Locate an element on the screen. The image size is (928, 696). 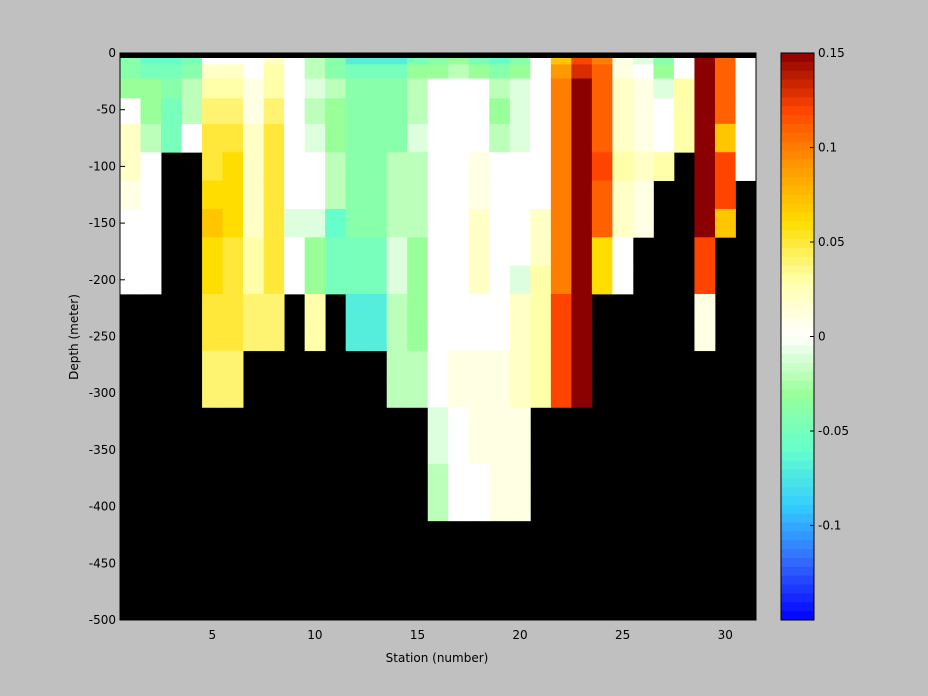
y-tick-label: -200 is located at coordinates (102, 280).